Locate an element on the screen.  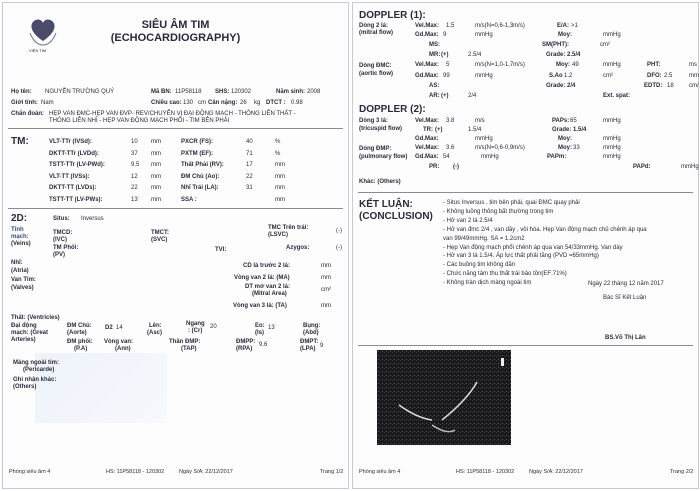
t-vel-label: Vel.Max: is located at coordinates (427, 121).